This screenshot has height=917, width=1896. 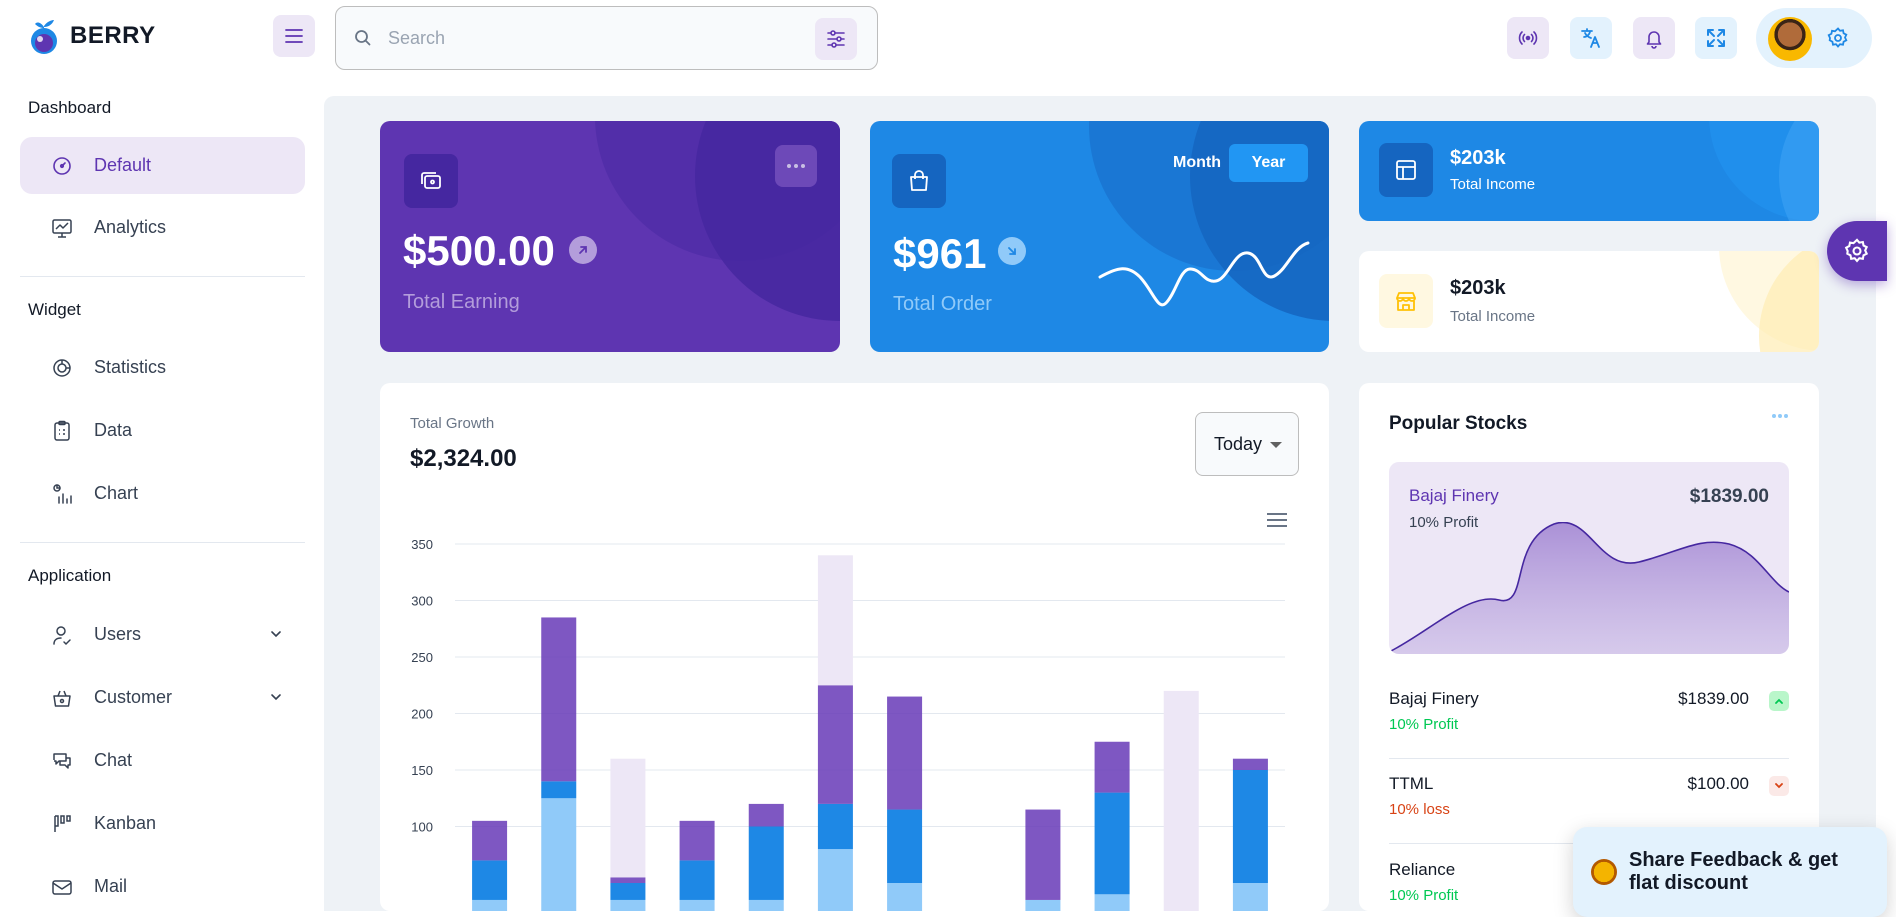 I want to click on sidebar-item-customer: Customer, so click(x=162, y=697).